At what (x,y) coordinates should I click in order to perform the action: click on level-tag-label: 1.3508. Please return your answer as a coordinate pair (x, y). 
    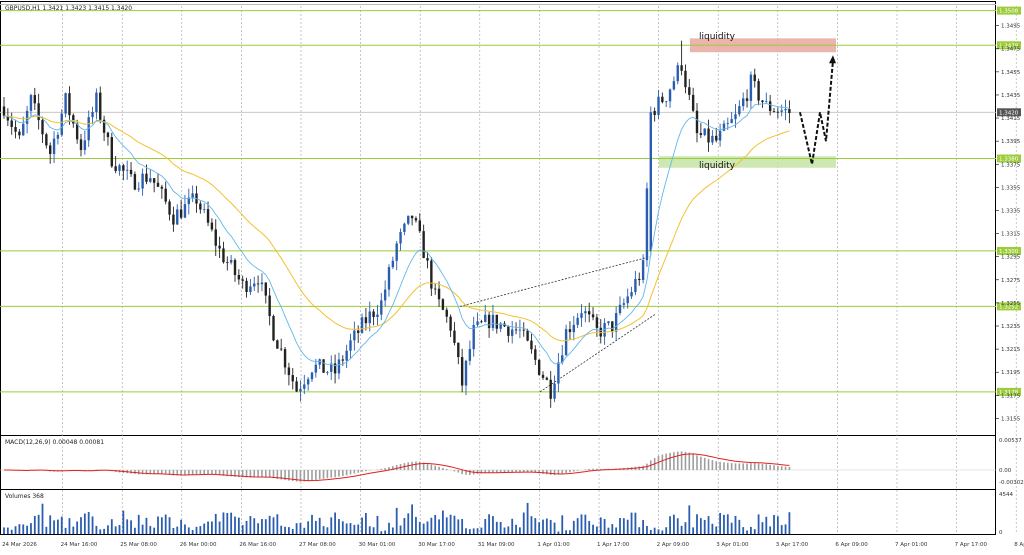
    Looking at the image, I should click on (1009, 12).